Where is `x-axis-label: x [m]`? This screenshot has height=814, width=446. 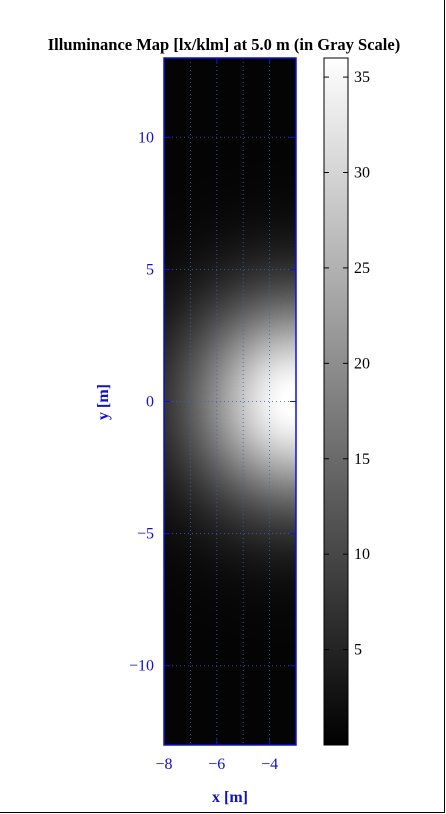
x-axis-label: x [m] is located at coordinates (230, 797).